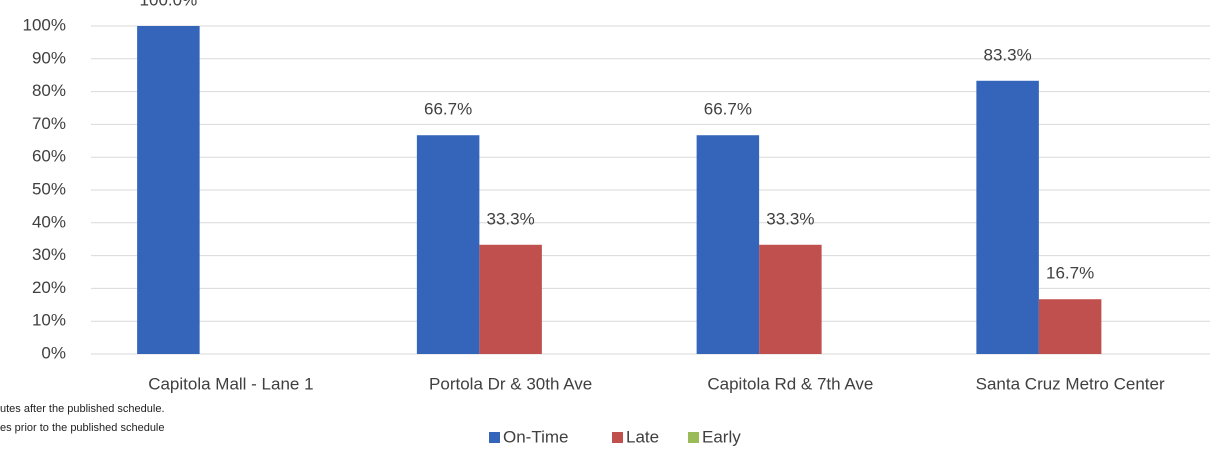  What do you see at coordinates (49, 57) in the screenshot?
I see `y-tick-label: 90%` at bounding box center [49, 57].